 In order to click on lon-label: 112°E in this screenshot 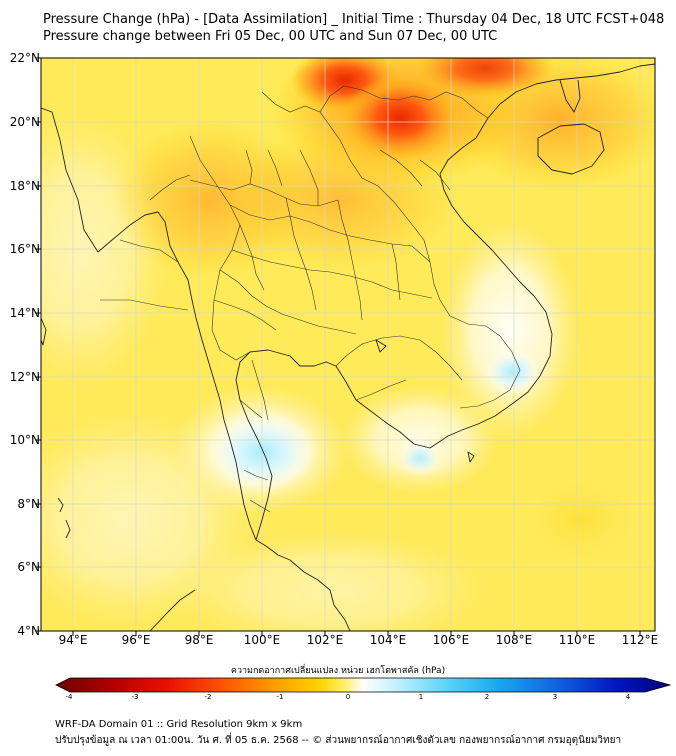, I will do `click(640, 640)`.